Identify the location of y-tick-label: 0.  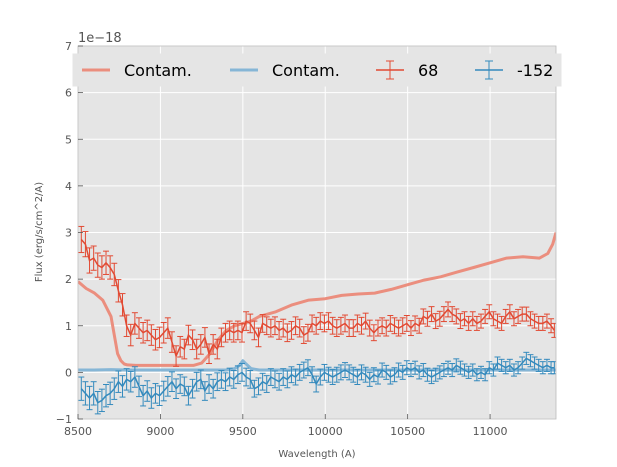
(68, 372).